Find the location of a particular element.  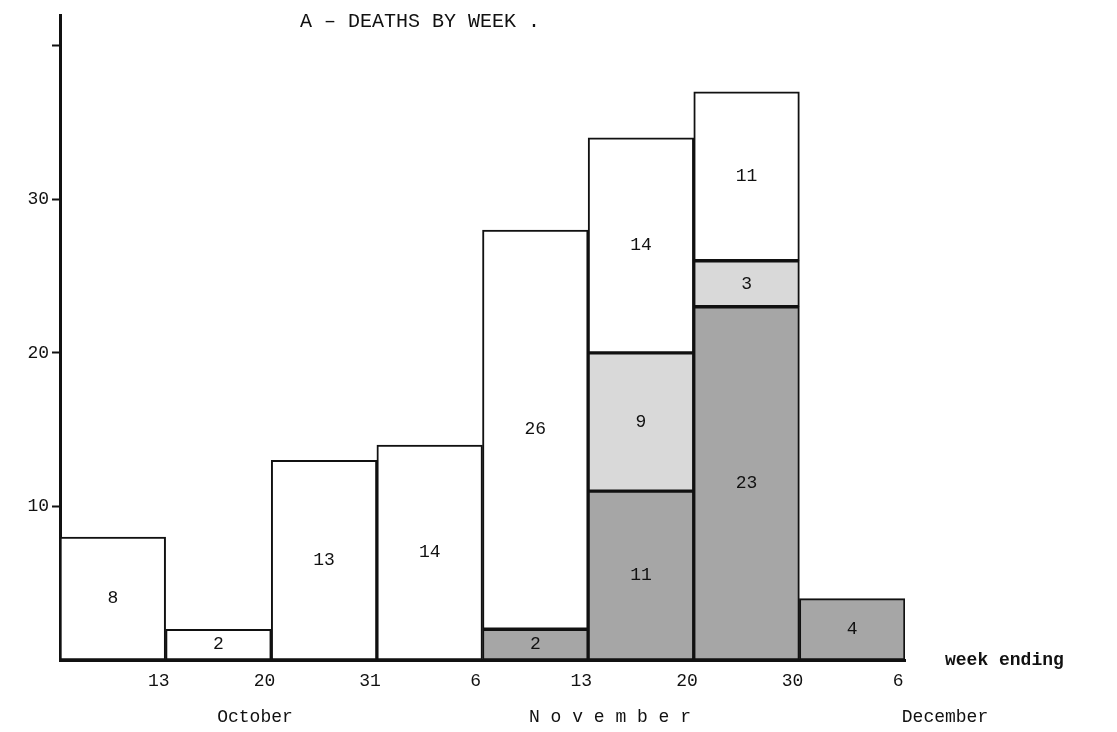

y-tick-label: 20 is located at coordinates (38, 352).